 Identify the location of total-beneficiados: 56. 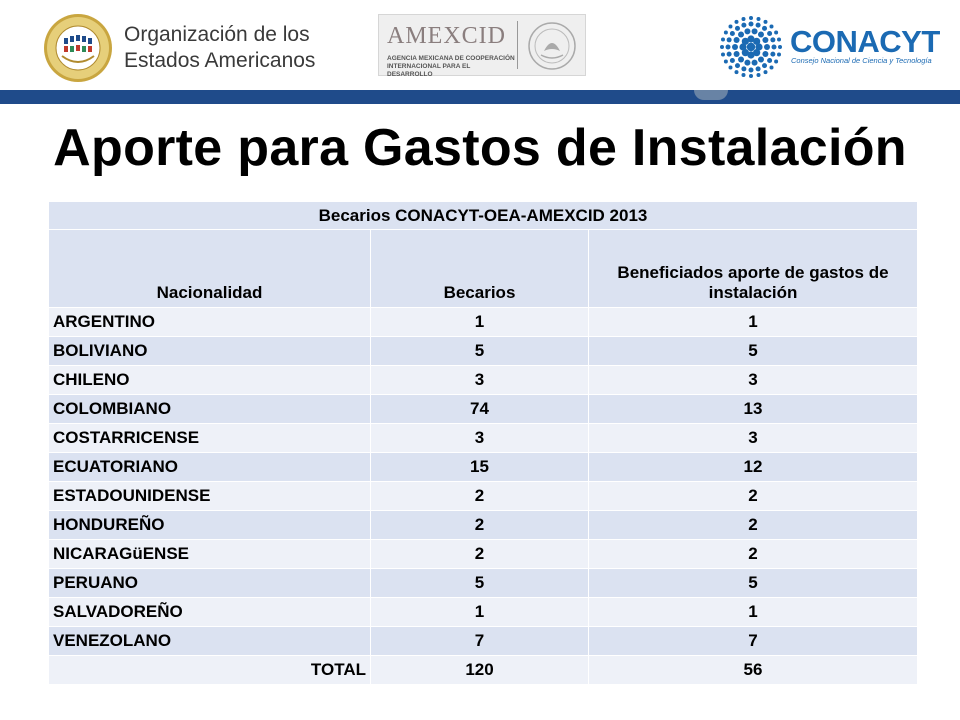
(753, 670).